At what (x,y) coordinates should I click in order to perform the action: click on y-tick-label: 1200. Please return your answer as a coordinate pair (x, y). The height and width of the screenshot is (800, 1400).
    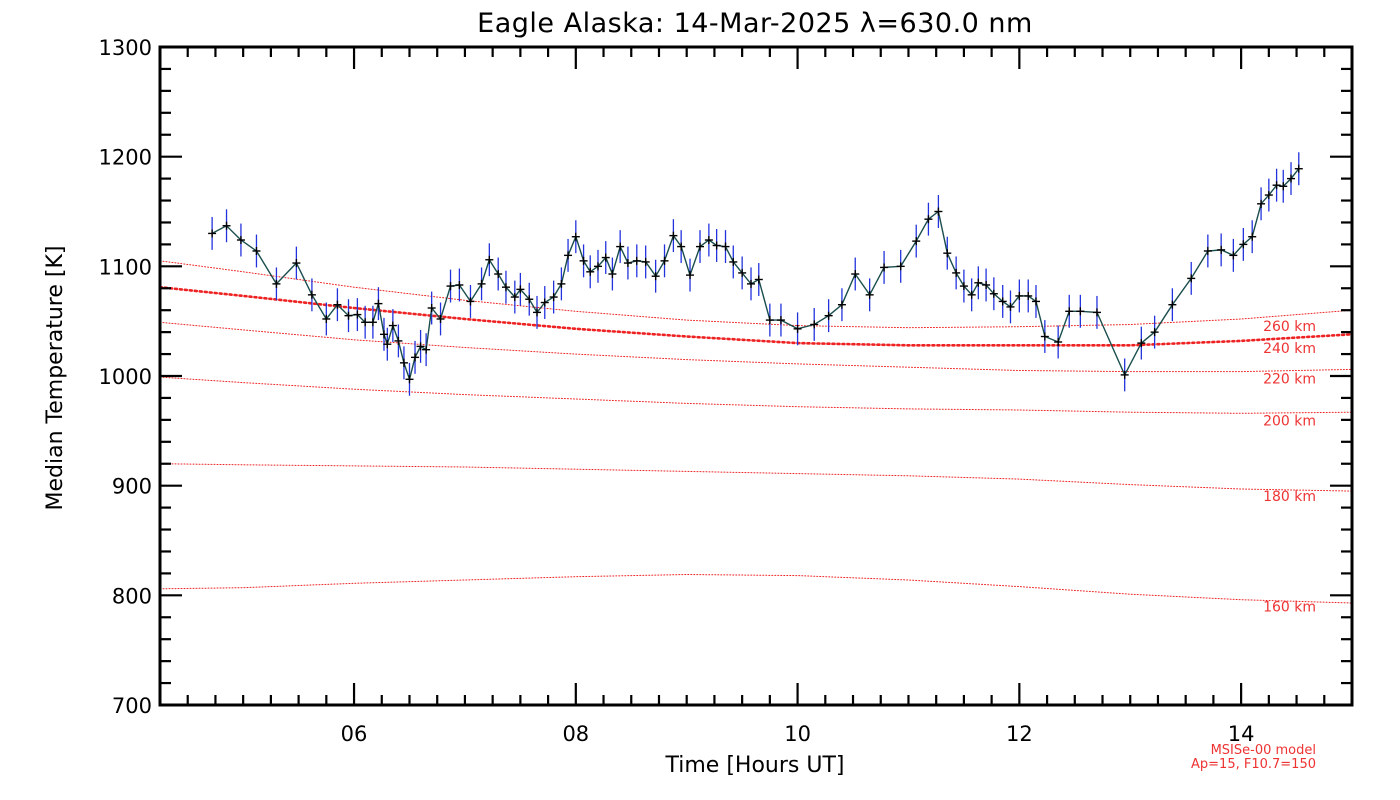
    Looking at the image, I should click on (125, 158).